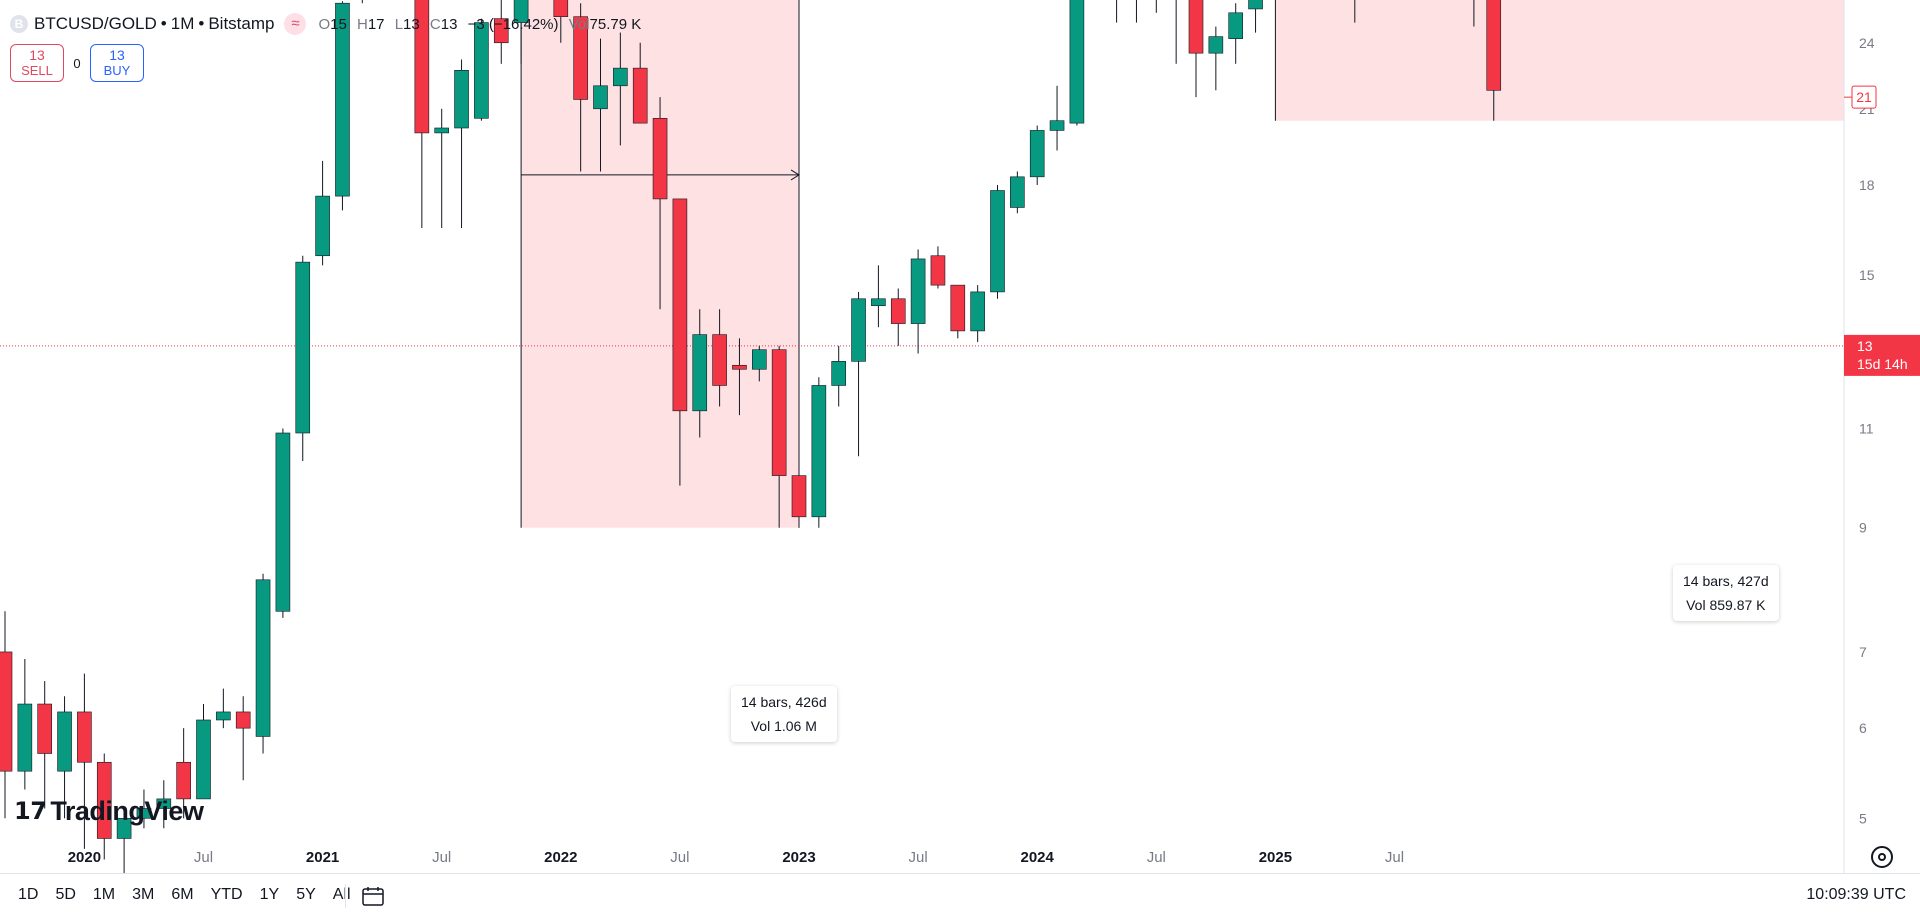  I want to click on symbol-name: BTCUSD/GOLD, so click(95, 23).